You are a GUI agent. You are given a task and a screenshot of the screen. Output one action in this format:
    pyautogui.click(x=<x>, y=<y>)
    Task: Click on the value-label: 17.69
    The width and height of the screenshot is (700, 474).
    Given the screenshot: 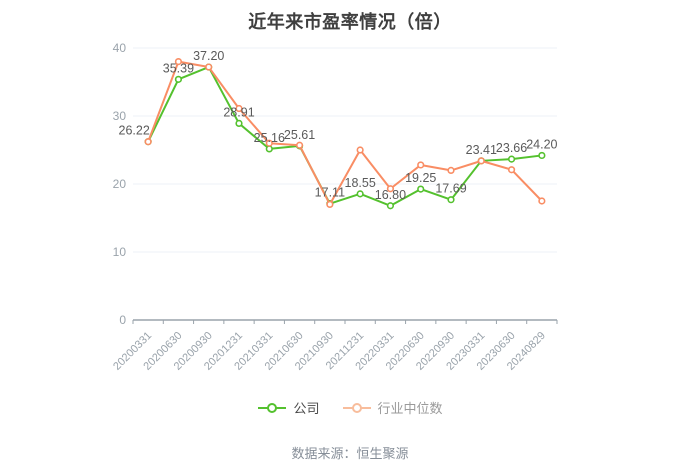 What is the action you would take?
    pyautogui.click(x=450, y=189)
    